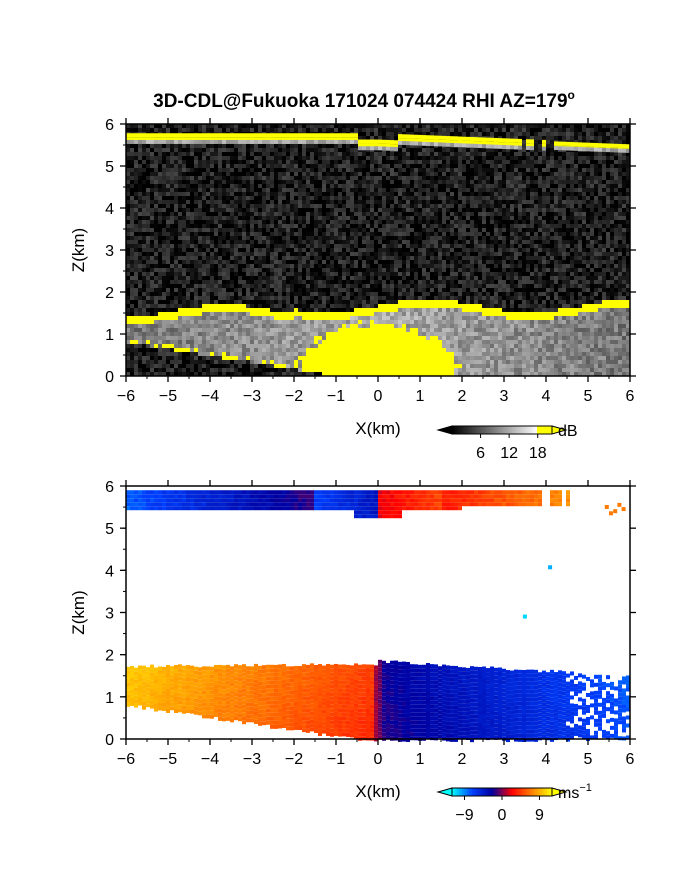 This screenshot has width=680, height=880. I want to click on colorbar-tick-label: 9, so click(539, 815).